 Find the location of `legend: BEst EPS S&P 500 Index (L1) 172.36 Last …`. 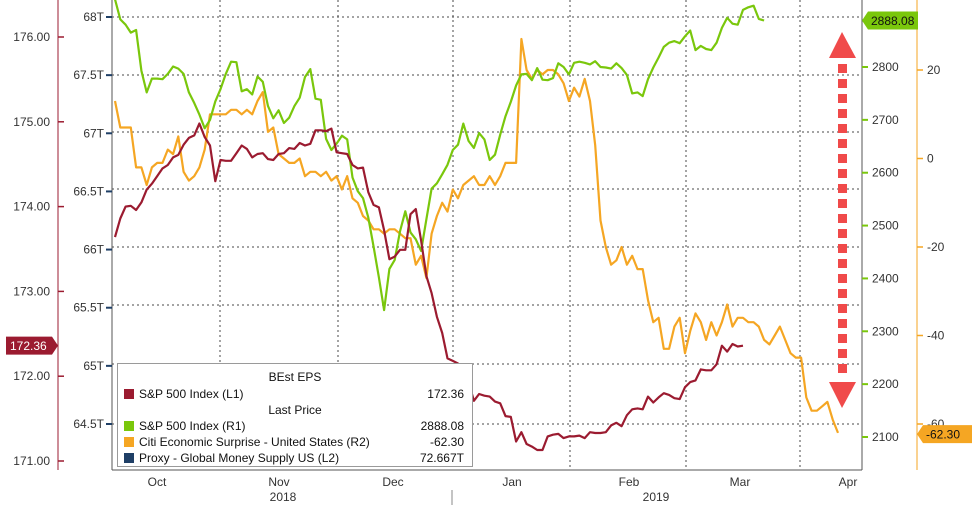

legend: BEst EPS S&P 500 Index (L1) 172.36 Last … is located at coordinates (295, 415).